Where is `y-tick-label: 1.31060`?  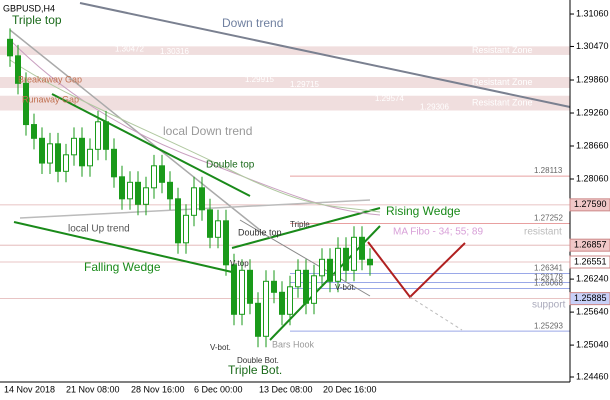 y-tick-label: 1.31060 is located at coordinates (592, 13).